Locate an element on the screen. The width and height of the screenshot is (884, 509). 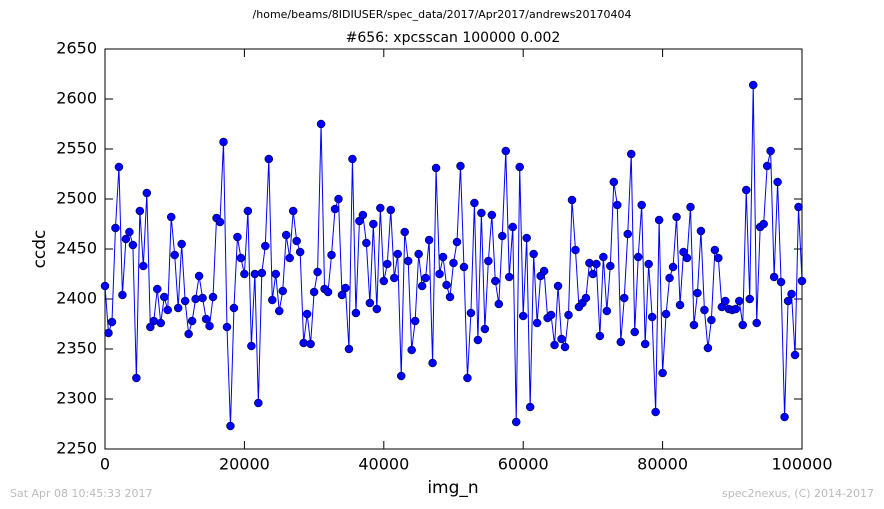
x-tick-label: 20000 is located at coordinates (244, 464).